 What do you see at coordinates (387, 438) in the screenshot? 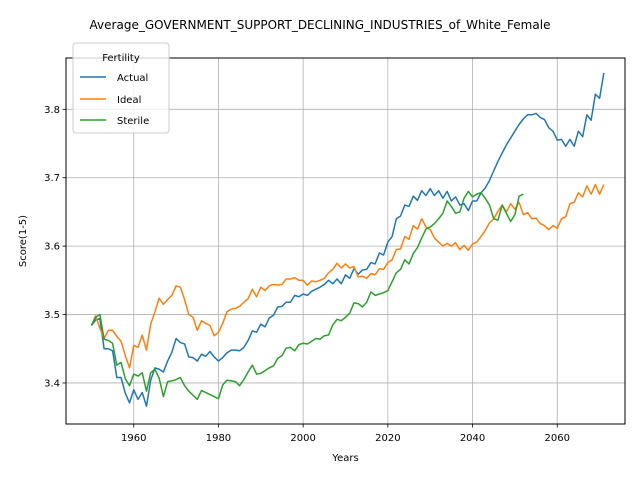
I see `x-tick-label: 2020` at bounding box center [387, 438].